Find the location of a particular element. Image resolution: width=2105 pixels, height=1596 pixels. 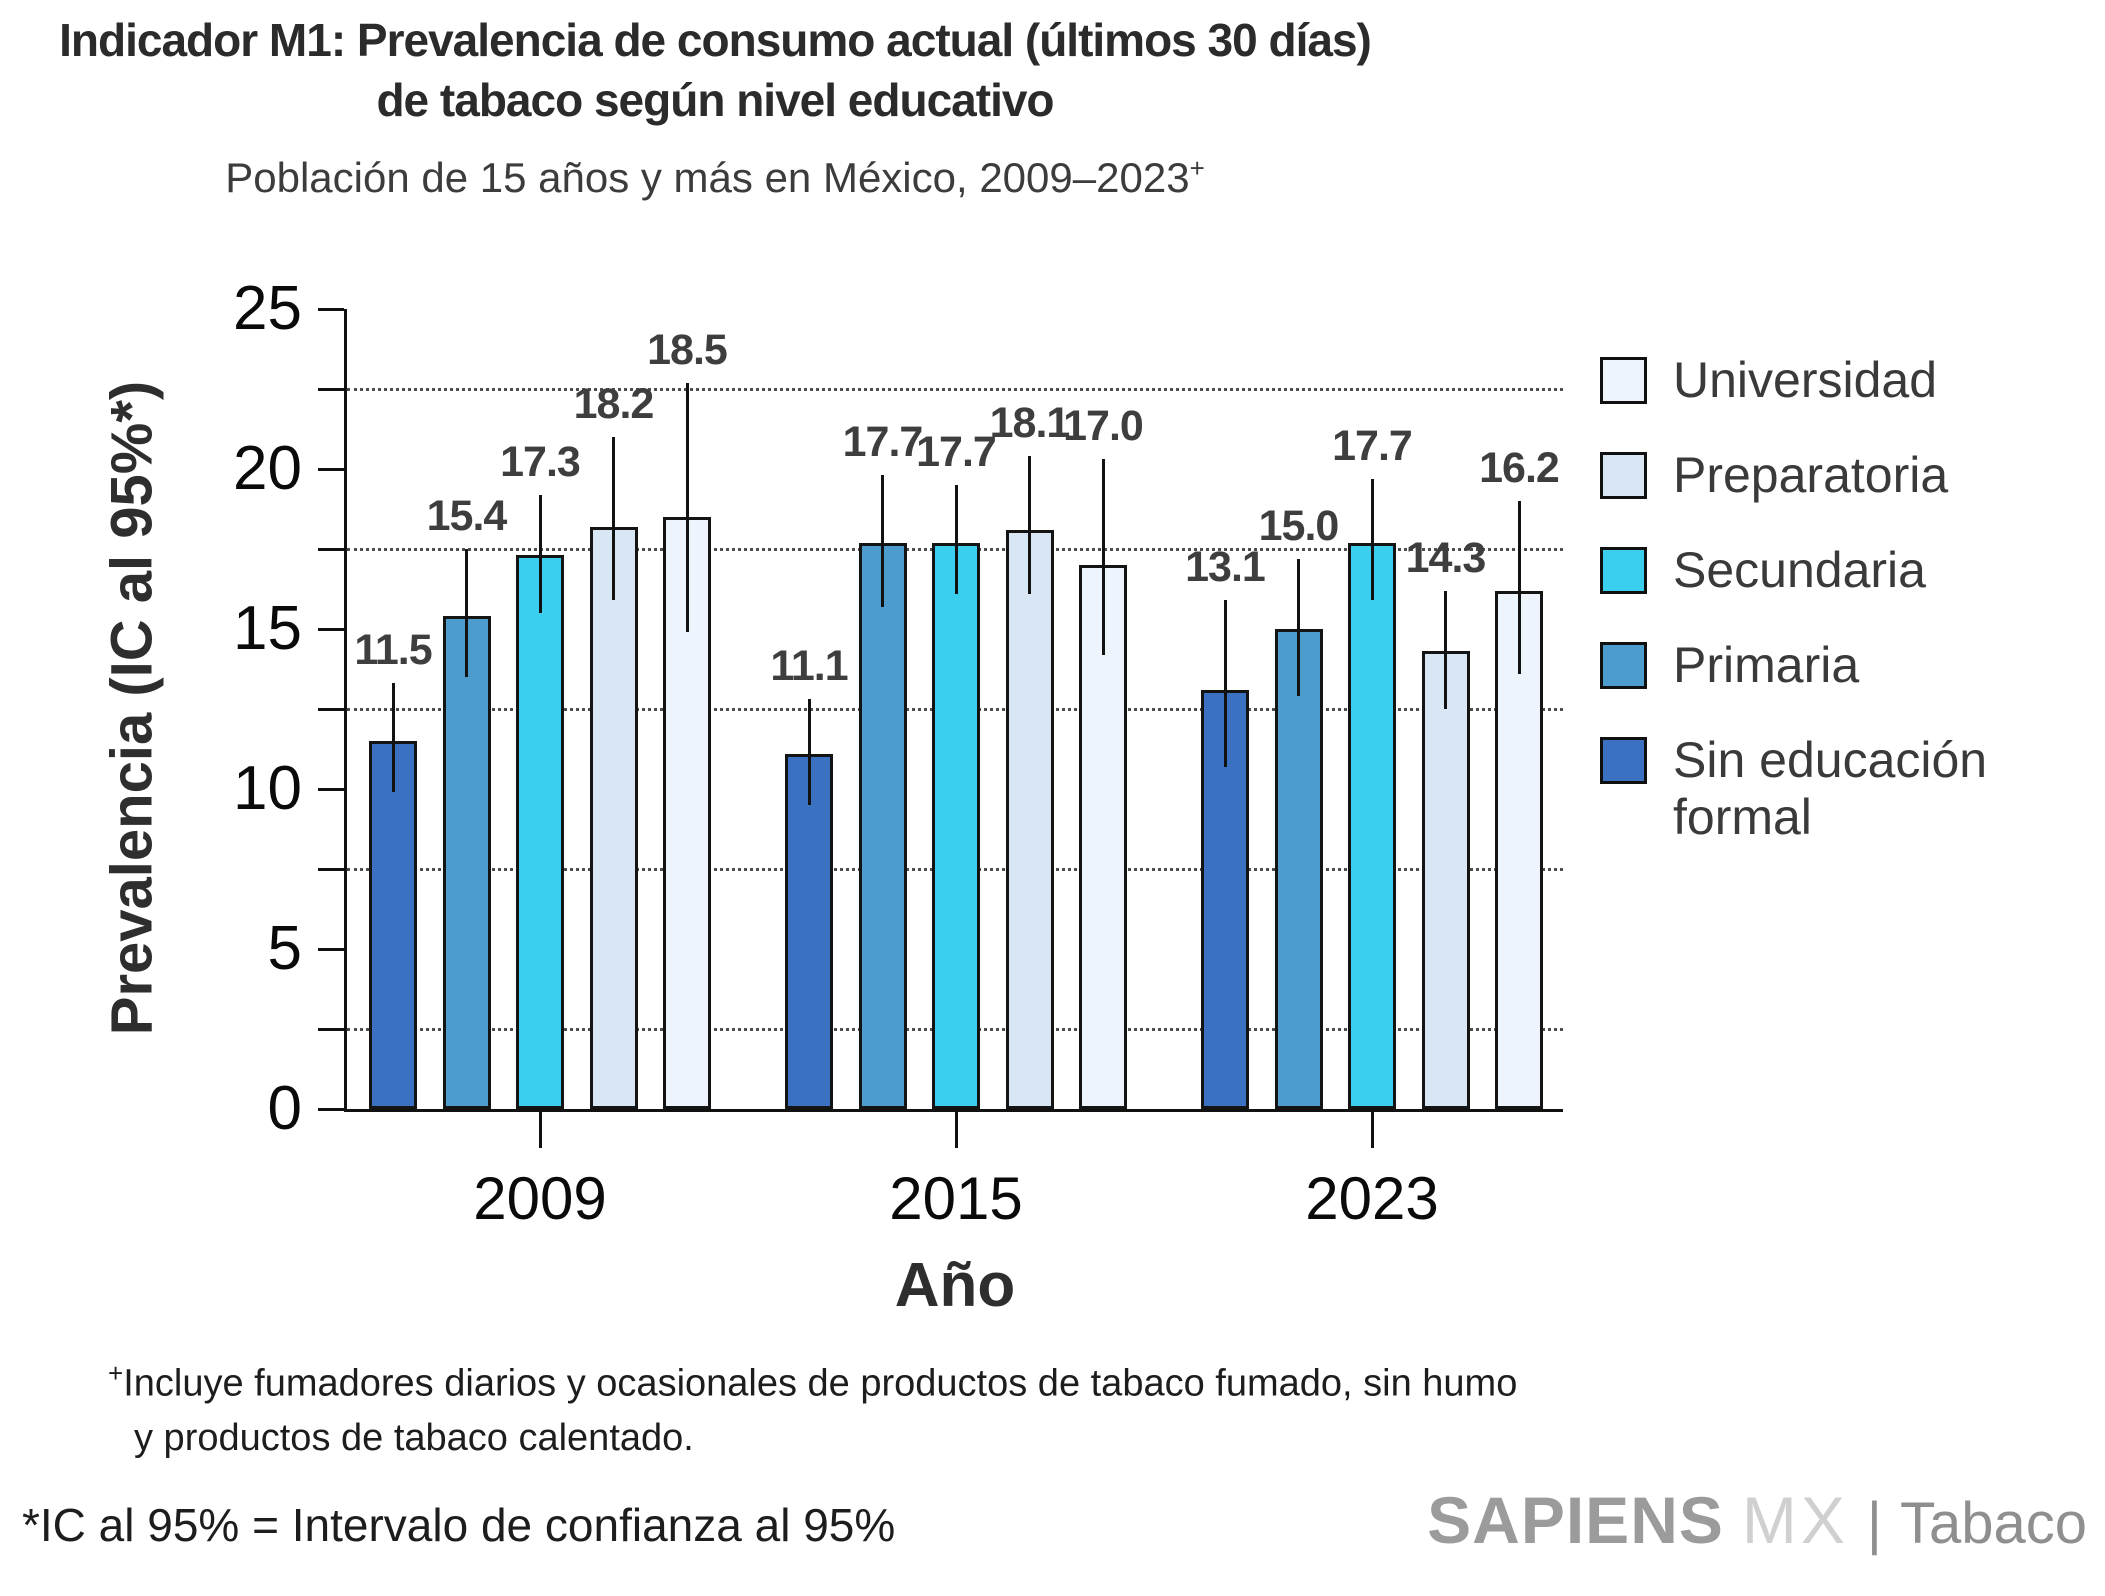

value-label-primaria-2009: 15.4 is located at coordinates (467, 516).